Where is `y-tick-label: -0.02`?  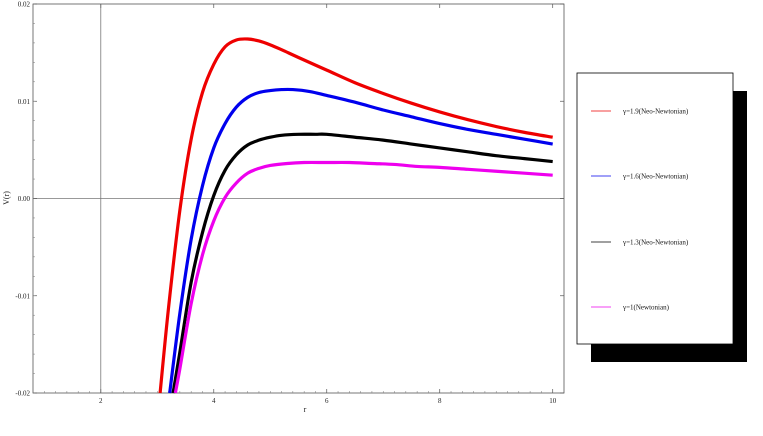 y-tick-label: -0.02 is located at coordinates (22, 394).